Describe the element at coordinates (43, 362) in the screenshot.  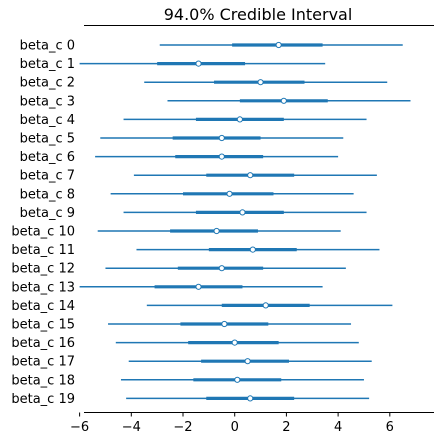
I see `row-label: beta_c 17` at that location.